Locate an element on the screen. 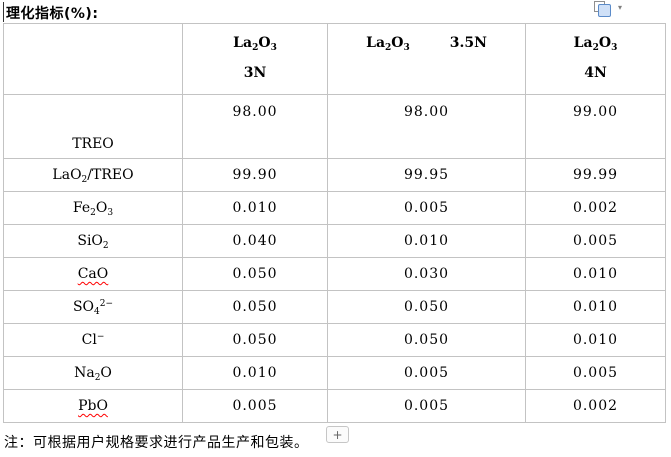 The width and height of the screenshot is (671, 457). row-label: Cl− is located at coordinates (93, 340).